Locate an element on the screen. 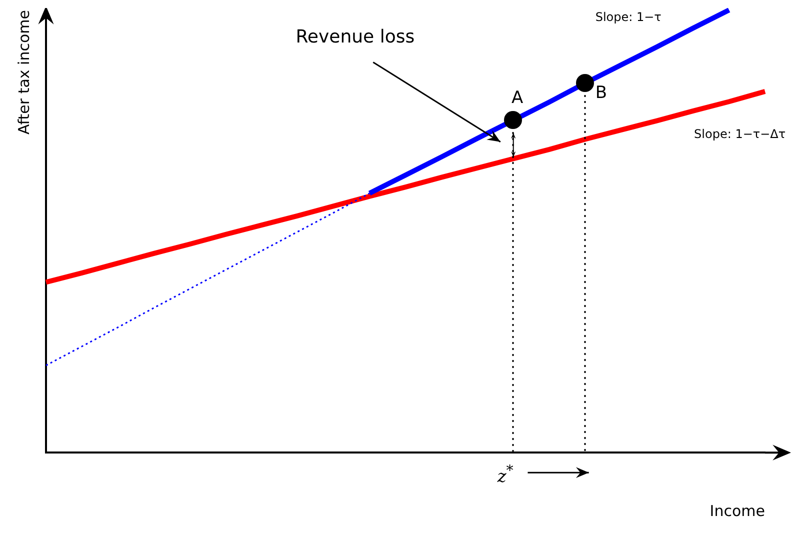  annotation: Revenue loss is located at coordinates (355, 37).